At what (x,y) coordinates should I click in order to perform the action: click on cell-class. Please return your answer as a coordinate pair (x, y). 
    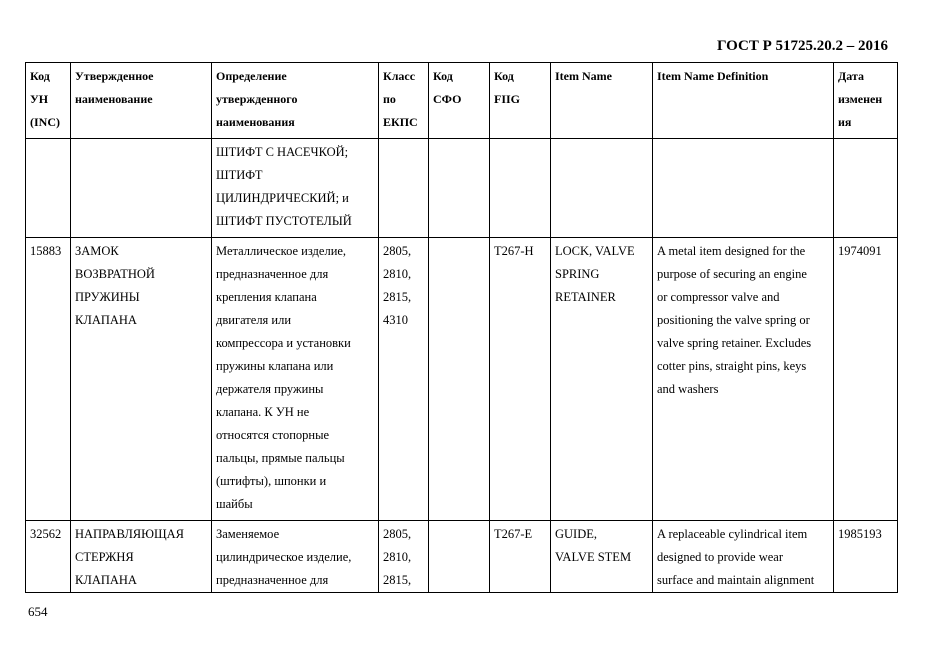
    Looking at the image, I should click on (403, 188).